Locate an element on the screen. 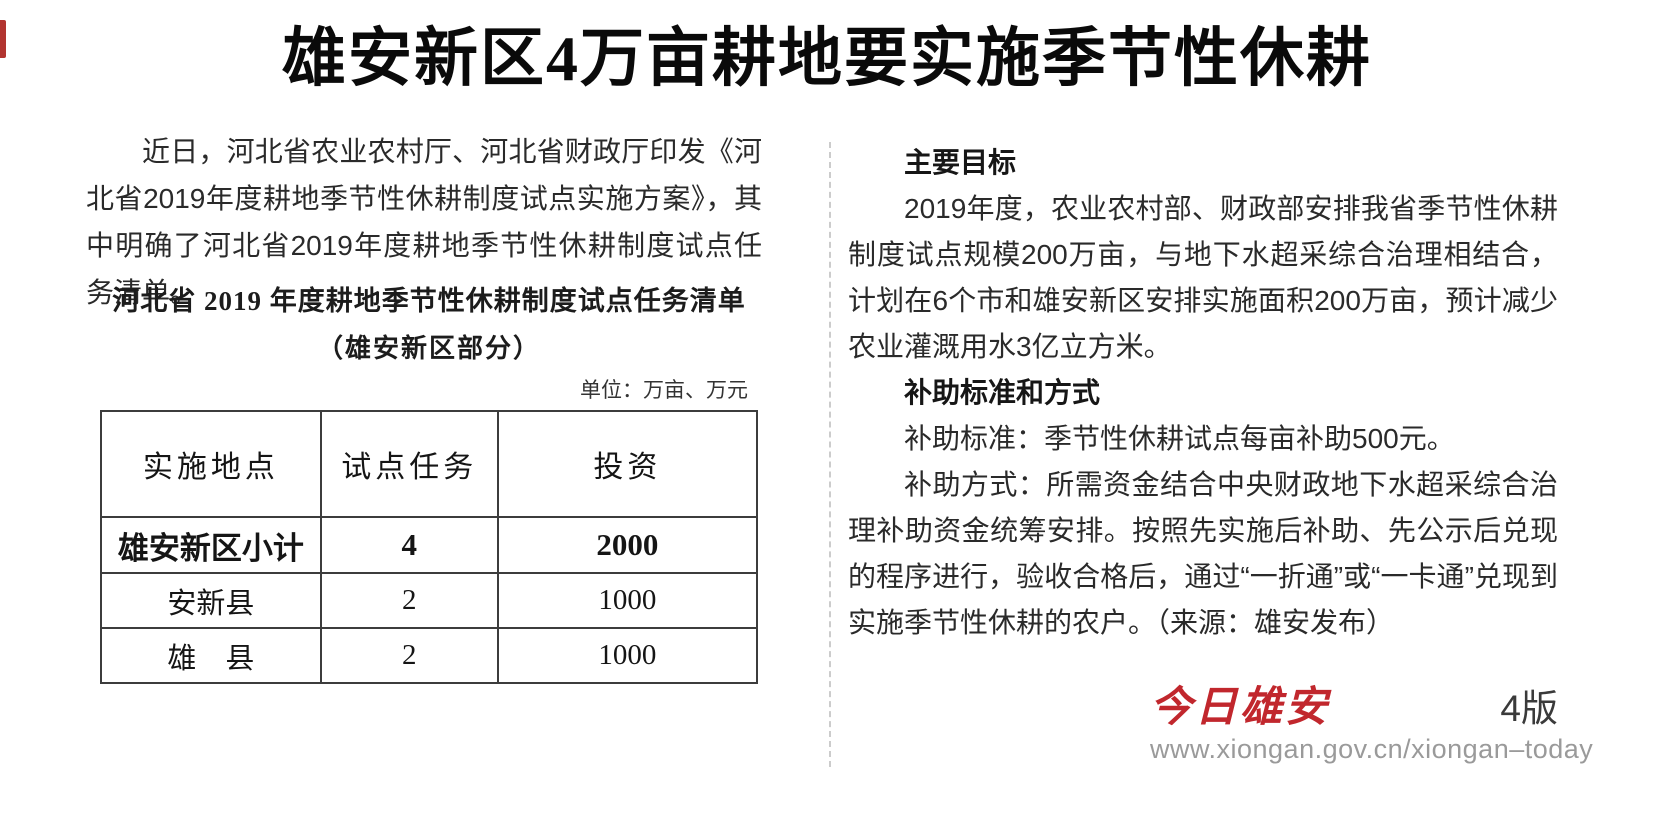  left-edge-red-artifact is located at coordinates (3, 39).